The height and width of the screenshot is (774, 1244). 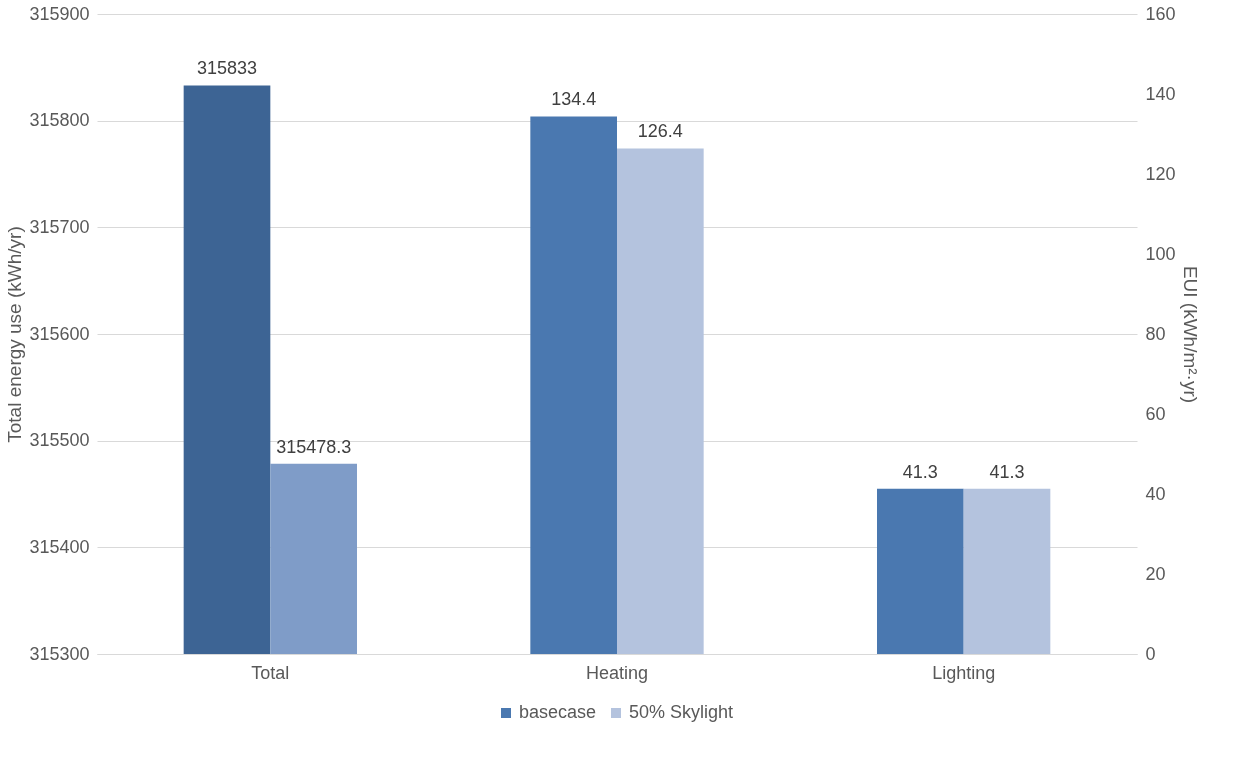 What do you see at coordinates (15, 334) in the screenshot?
I see `y-axis-title: Total energy use (kWh/yr)` at bounding box center [15, 334].